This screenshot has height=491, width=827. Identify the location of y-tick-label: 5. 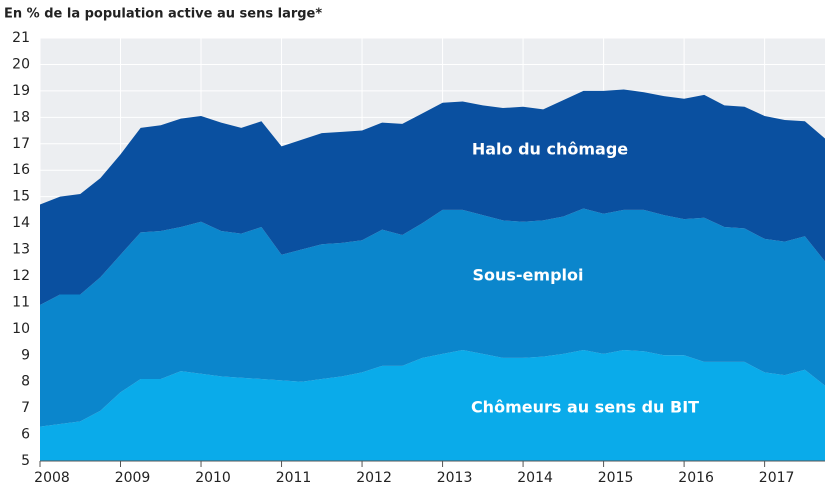
(25, 461).